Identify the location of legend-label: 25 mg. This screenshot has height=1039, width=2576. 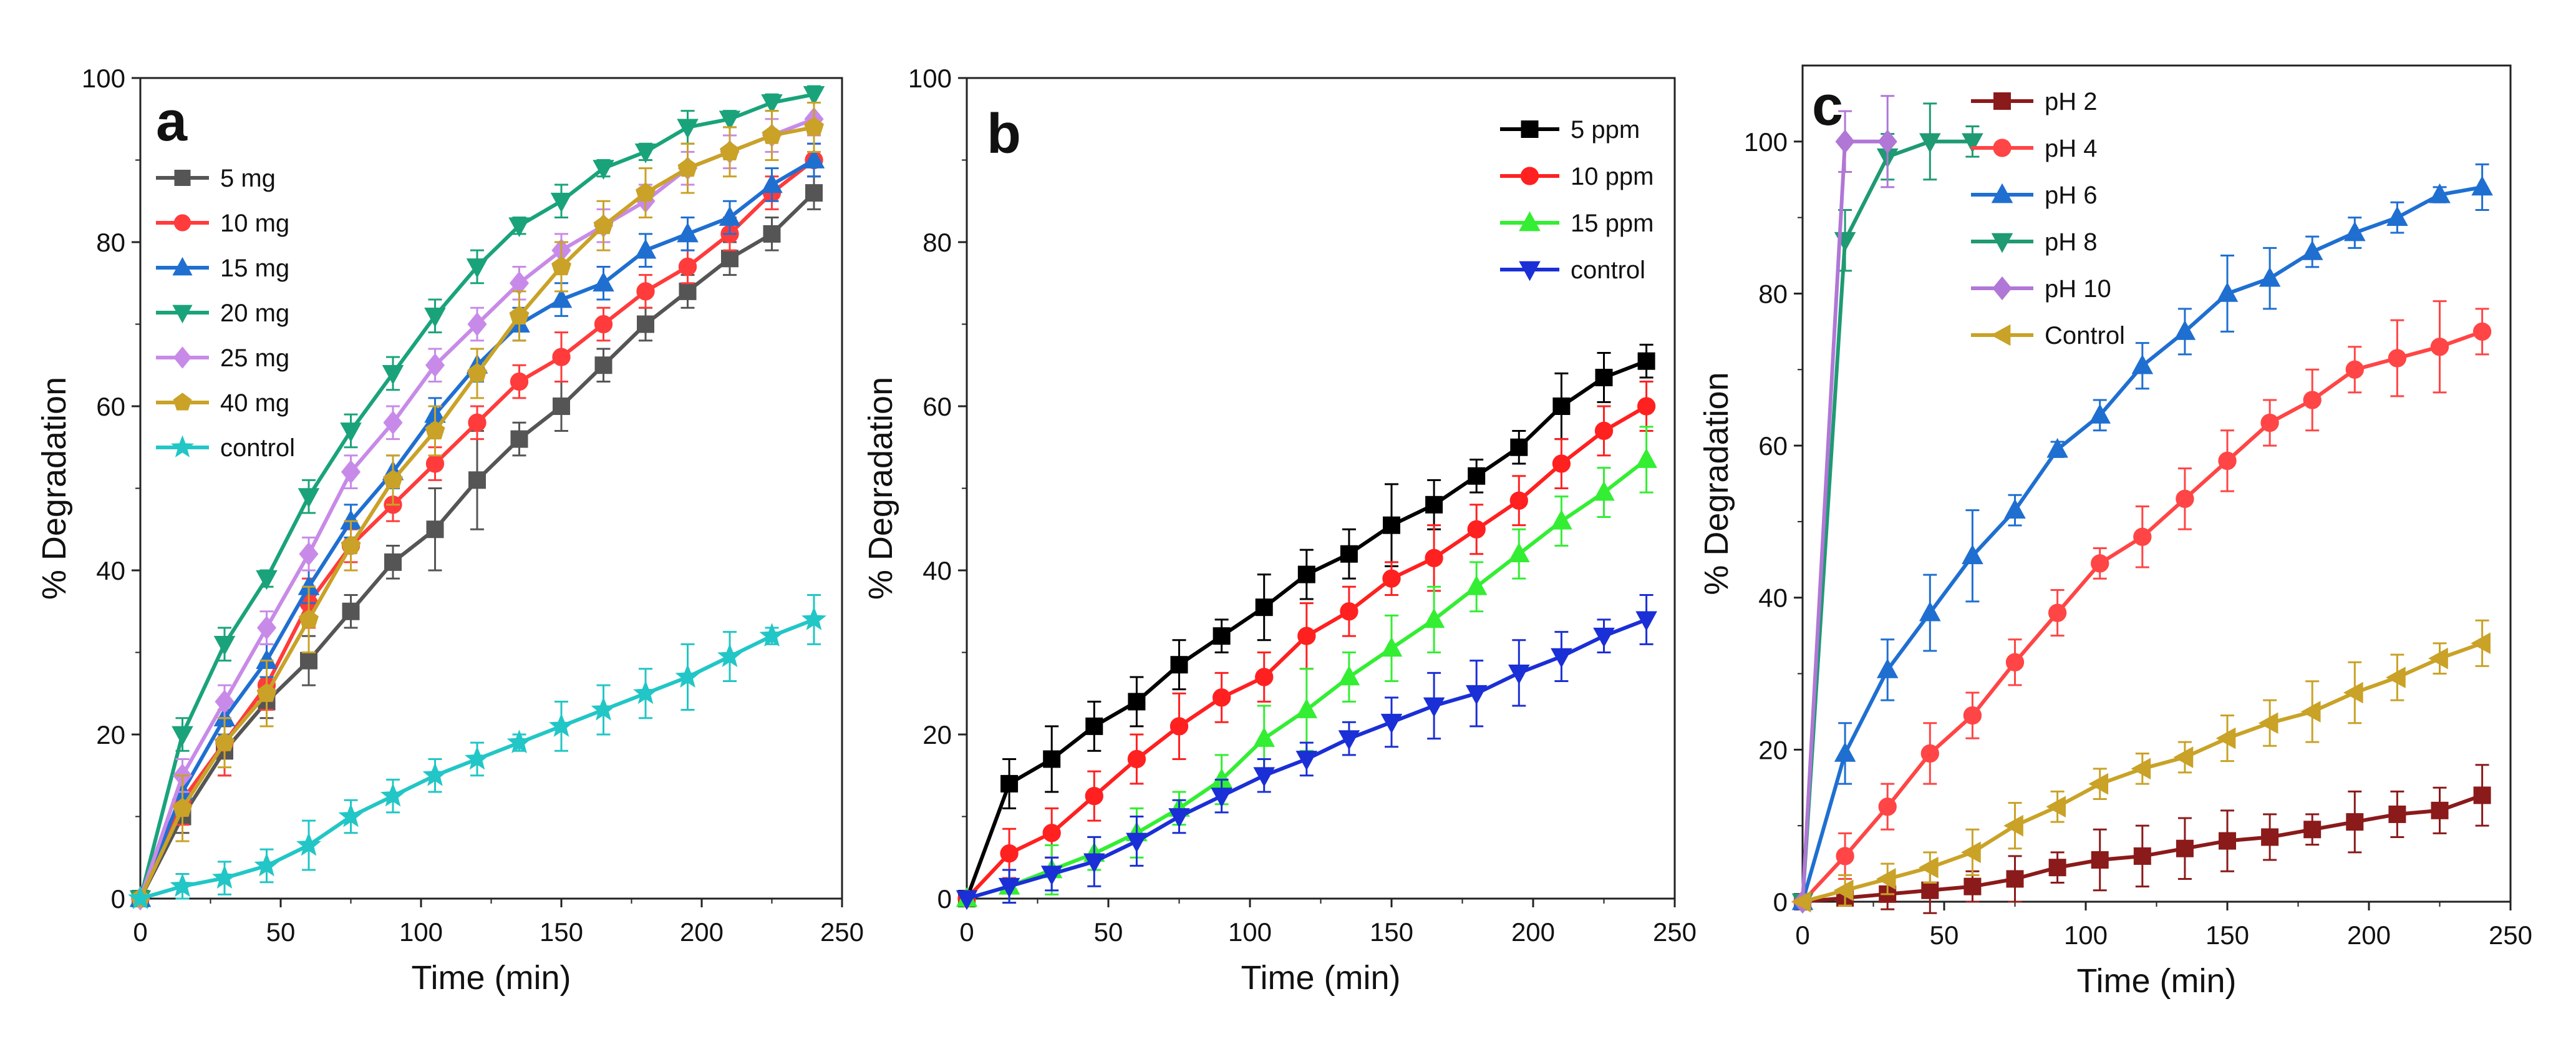
(254, 358).